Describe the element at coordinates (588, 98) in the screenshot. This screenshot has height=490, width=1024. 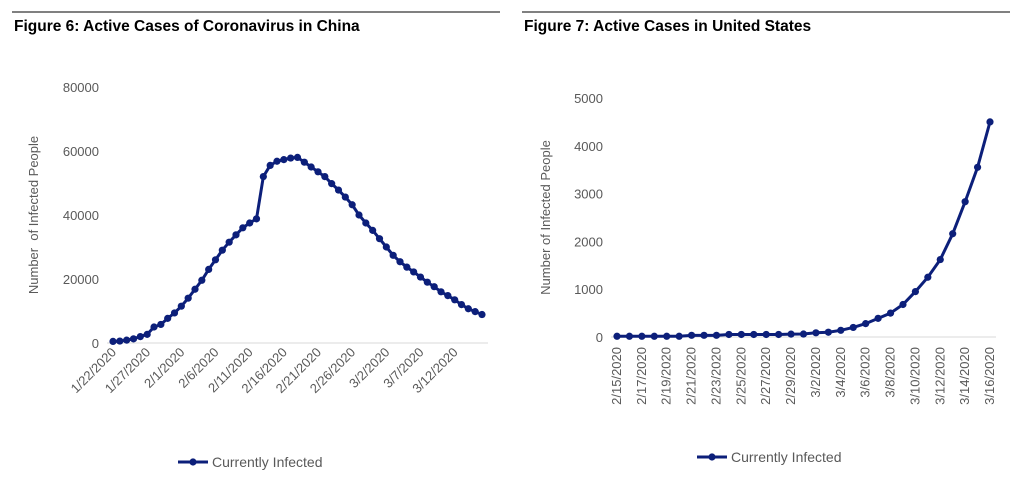
I see `y-tick-label: 5000` at that location.